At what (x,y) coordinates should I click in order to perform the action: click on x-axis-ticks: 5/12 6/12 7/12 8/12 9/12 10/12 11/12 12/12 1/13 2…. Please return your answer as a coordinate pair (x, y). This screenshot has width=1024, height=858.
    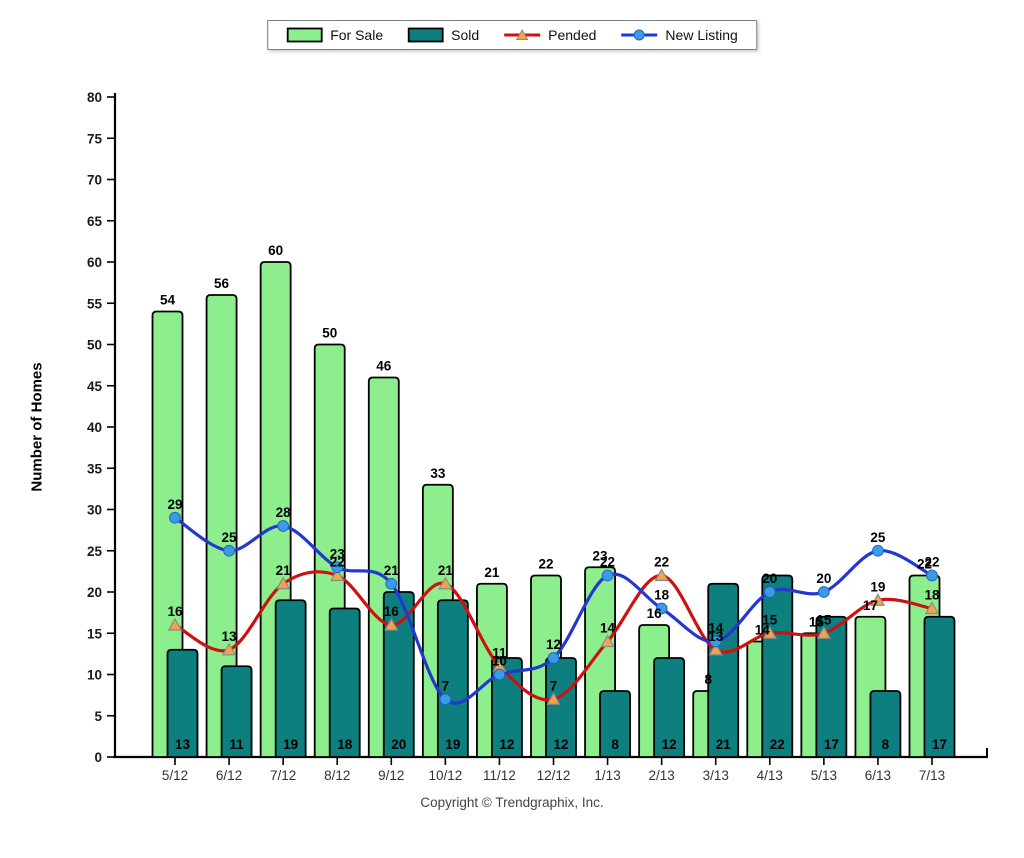
    Looking at the image, I should click on (553, 770).